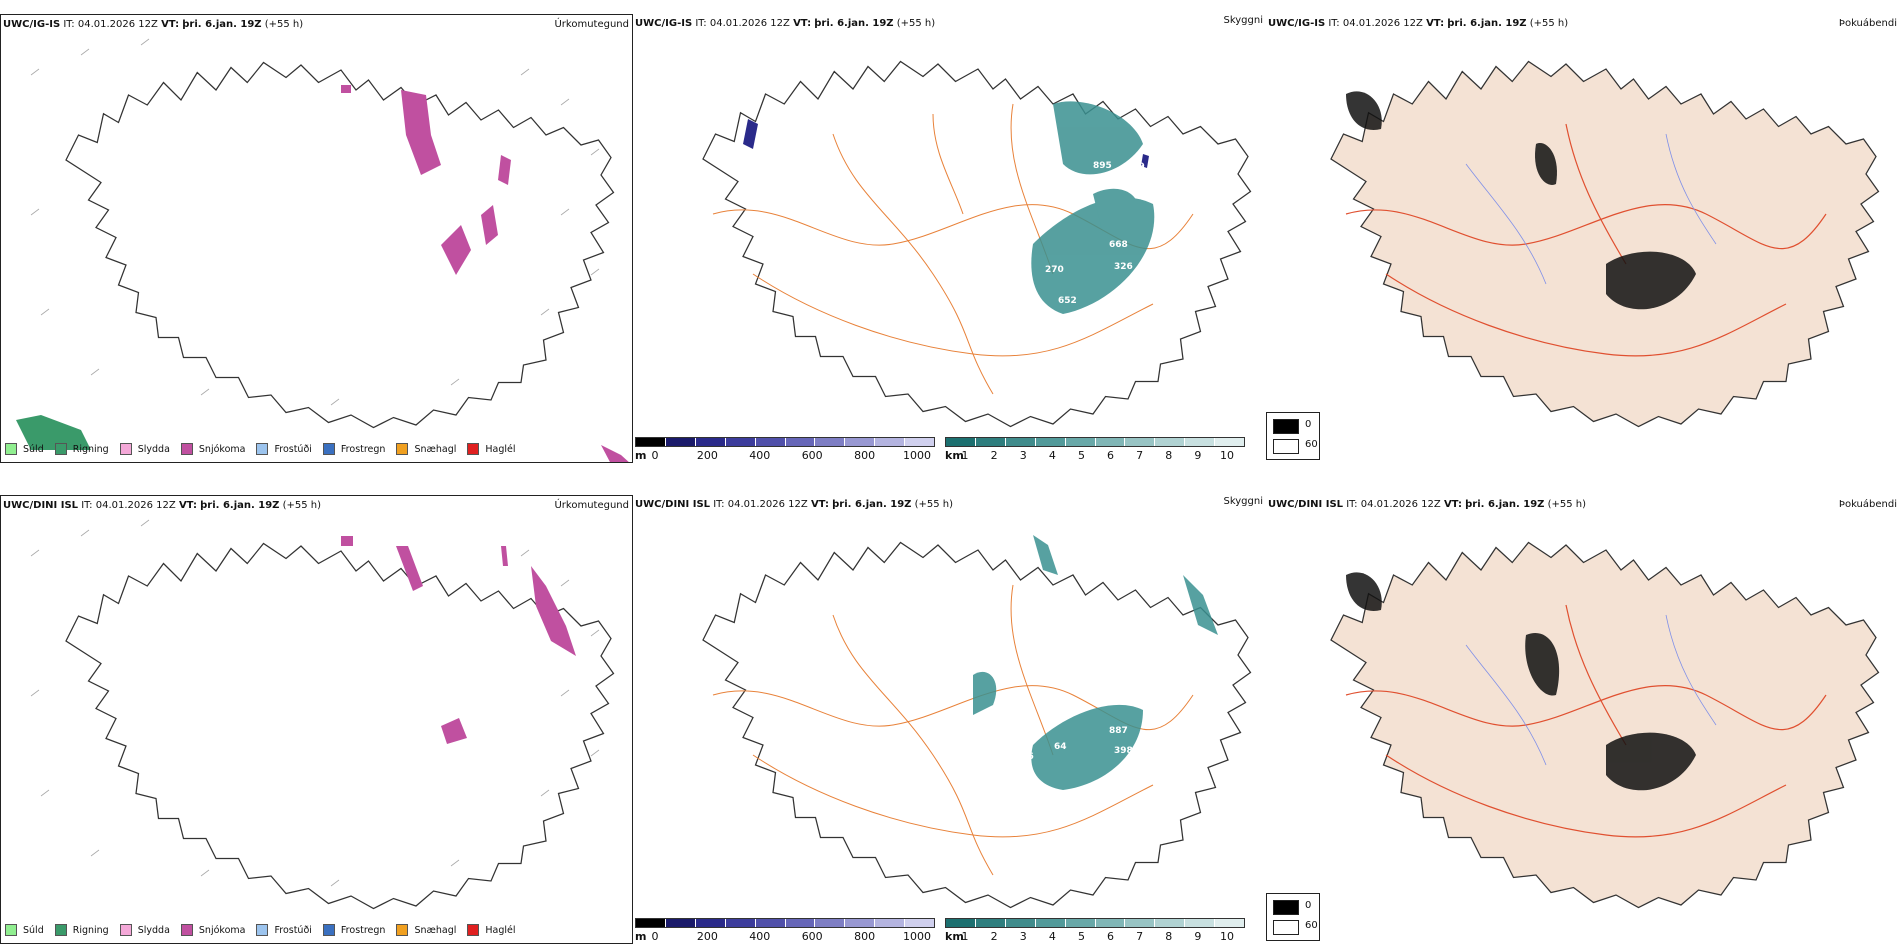 This screenshot has height=950, width=1900. Describe the element at coordinates (707, 455) in the screenshot. I see `cloudbase-scale-tick: 200` at that location.